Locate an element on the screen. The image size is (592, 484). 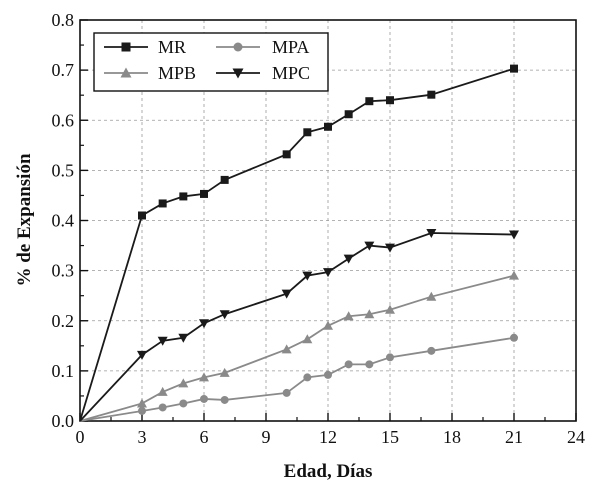
legend-label: MPB is located at coordinates (177, 73).